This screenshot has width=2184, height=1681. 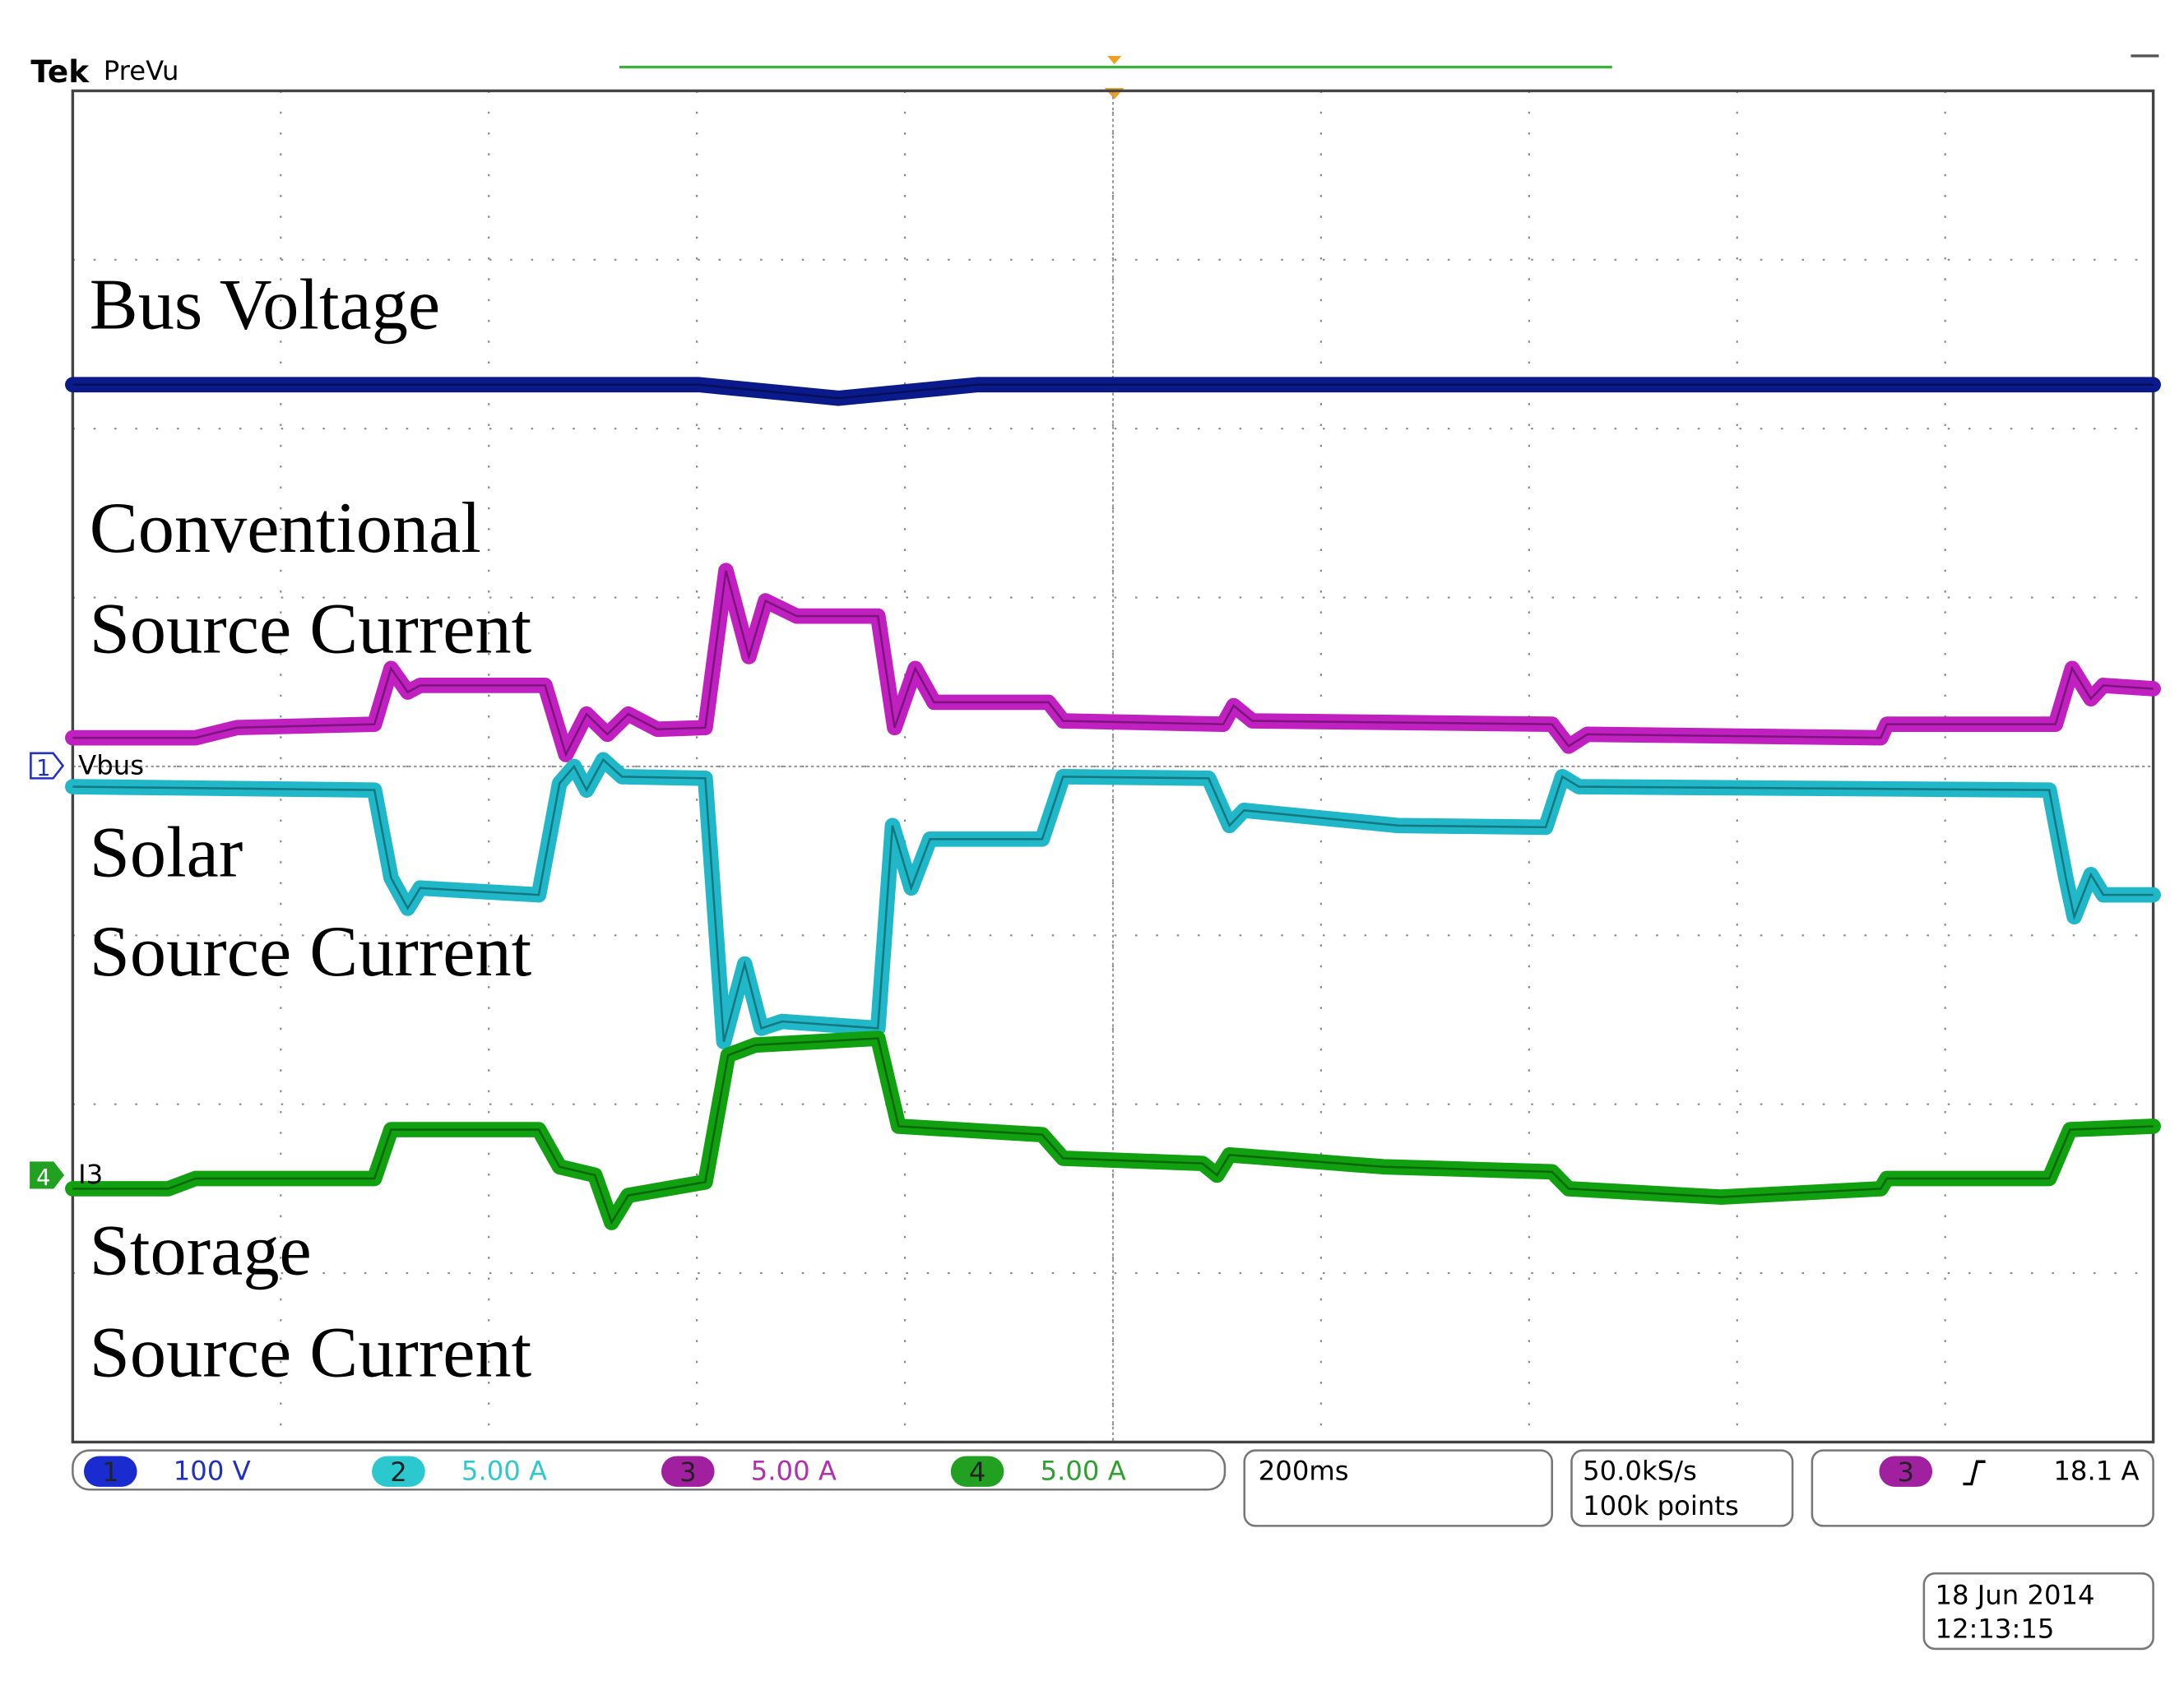 What do you see at coordinates (1304, 1470) in the screenshot?
I see `timebase: 200ms` at bounding box center [1304, 1470].